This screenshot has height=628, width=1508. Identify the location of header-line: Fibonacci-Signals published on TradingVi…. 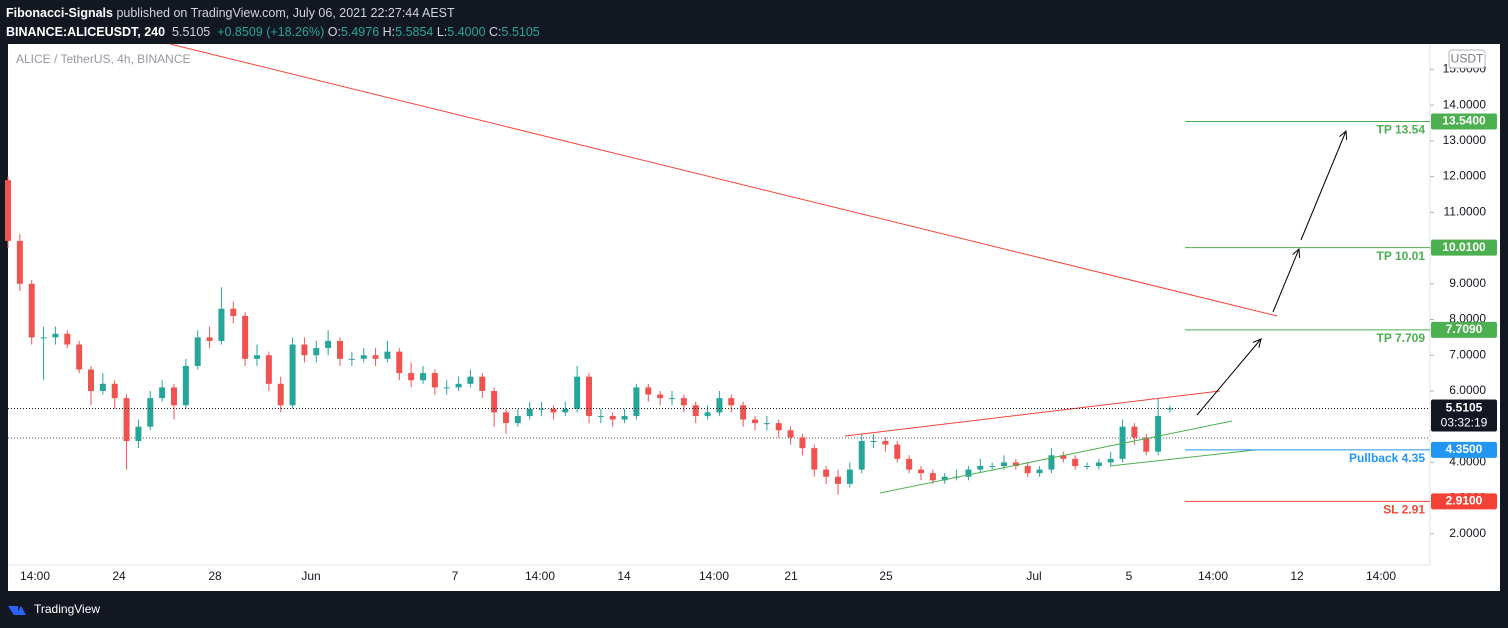
(273, 13).